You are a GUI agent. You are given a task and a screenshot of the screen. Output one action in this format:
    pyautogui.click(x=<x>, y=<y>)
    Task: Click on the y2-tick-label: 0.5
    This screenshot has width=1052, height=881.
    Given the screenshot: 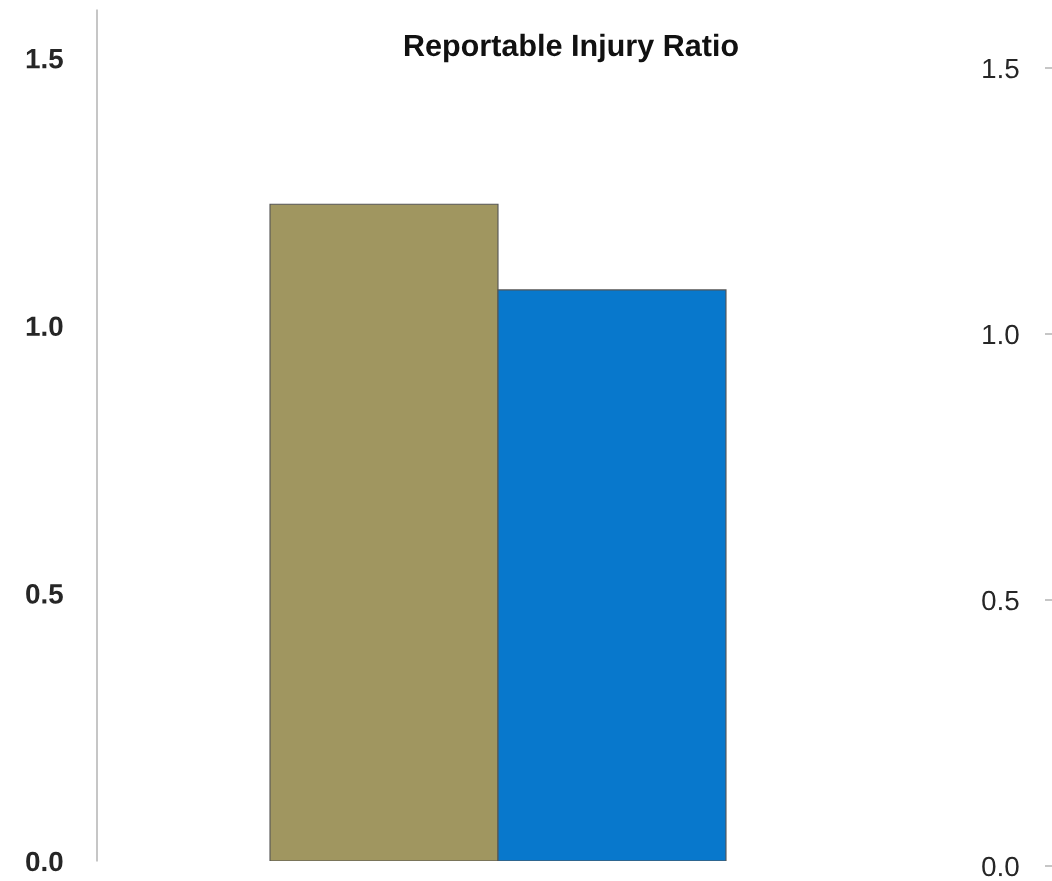 What is the action you would take?
    pyautogui.click(x=1000, y=600)
    